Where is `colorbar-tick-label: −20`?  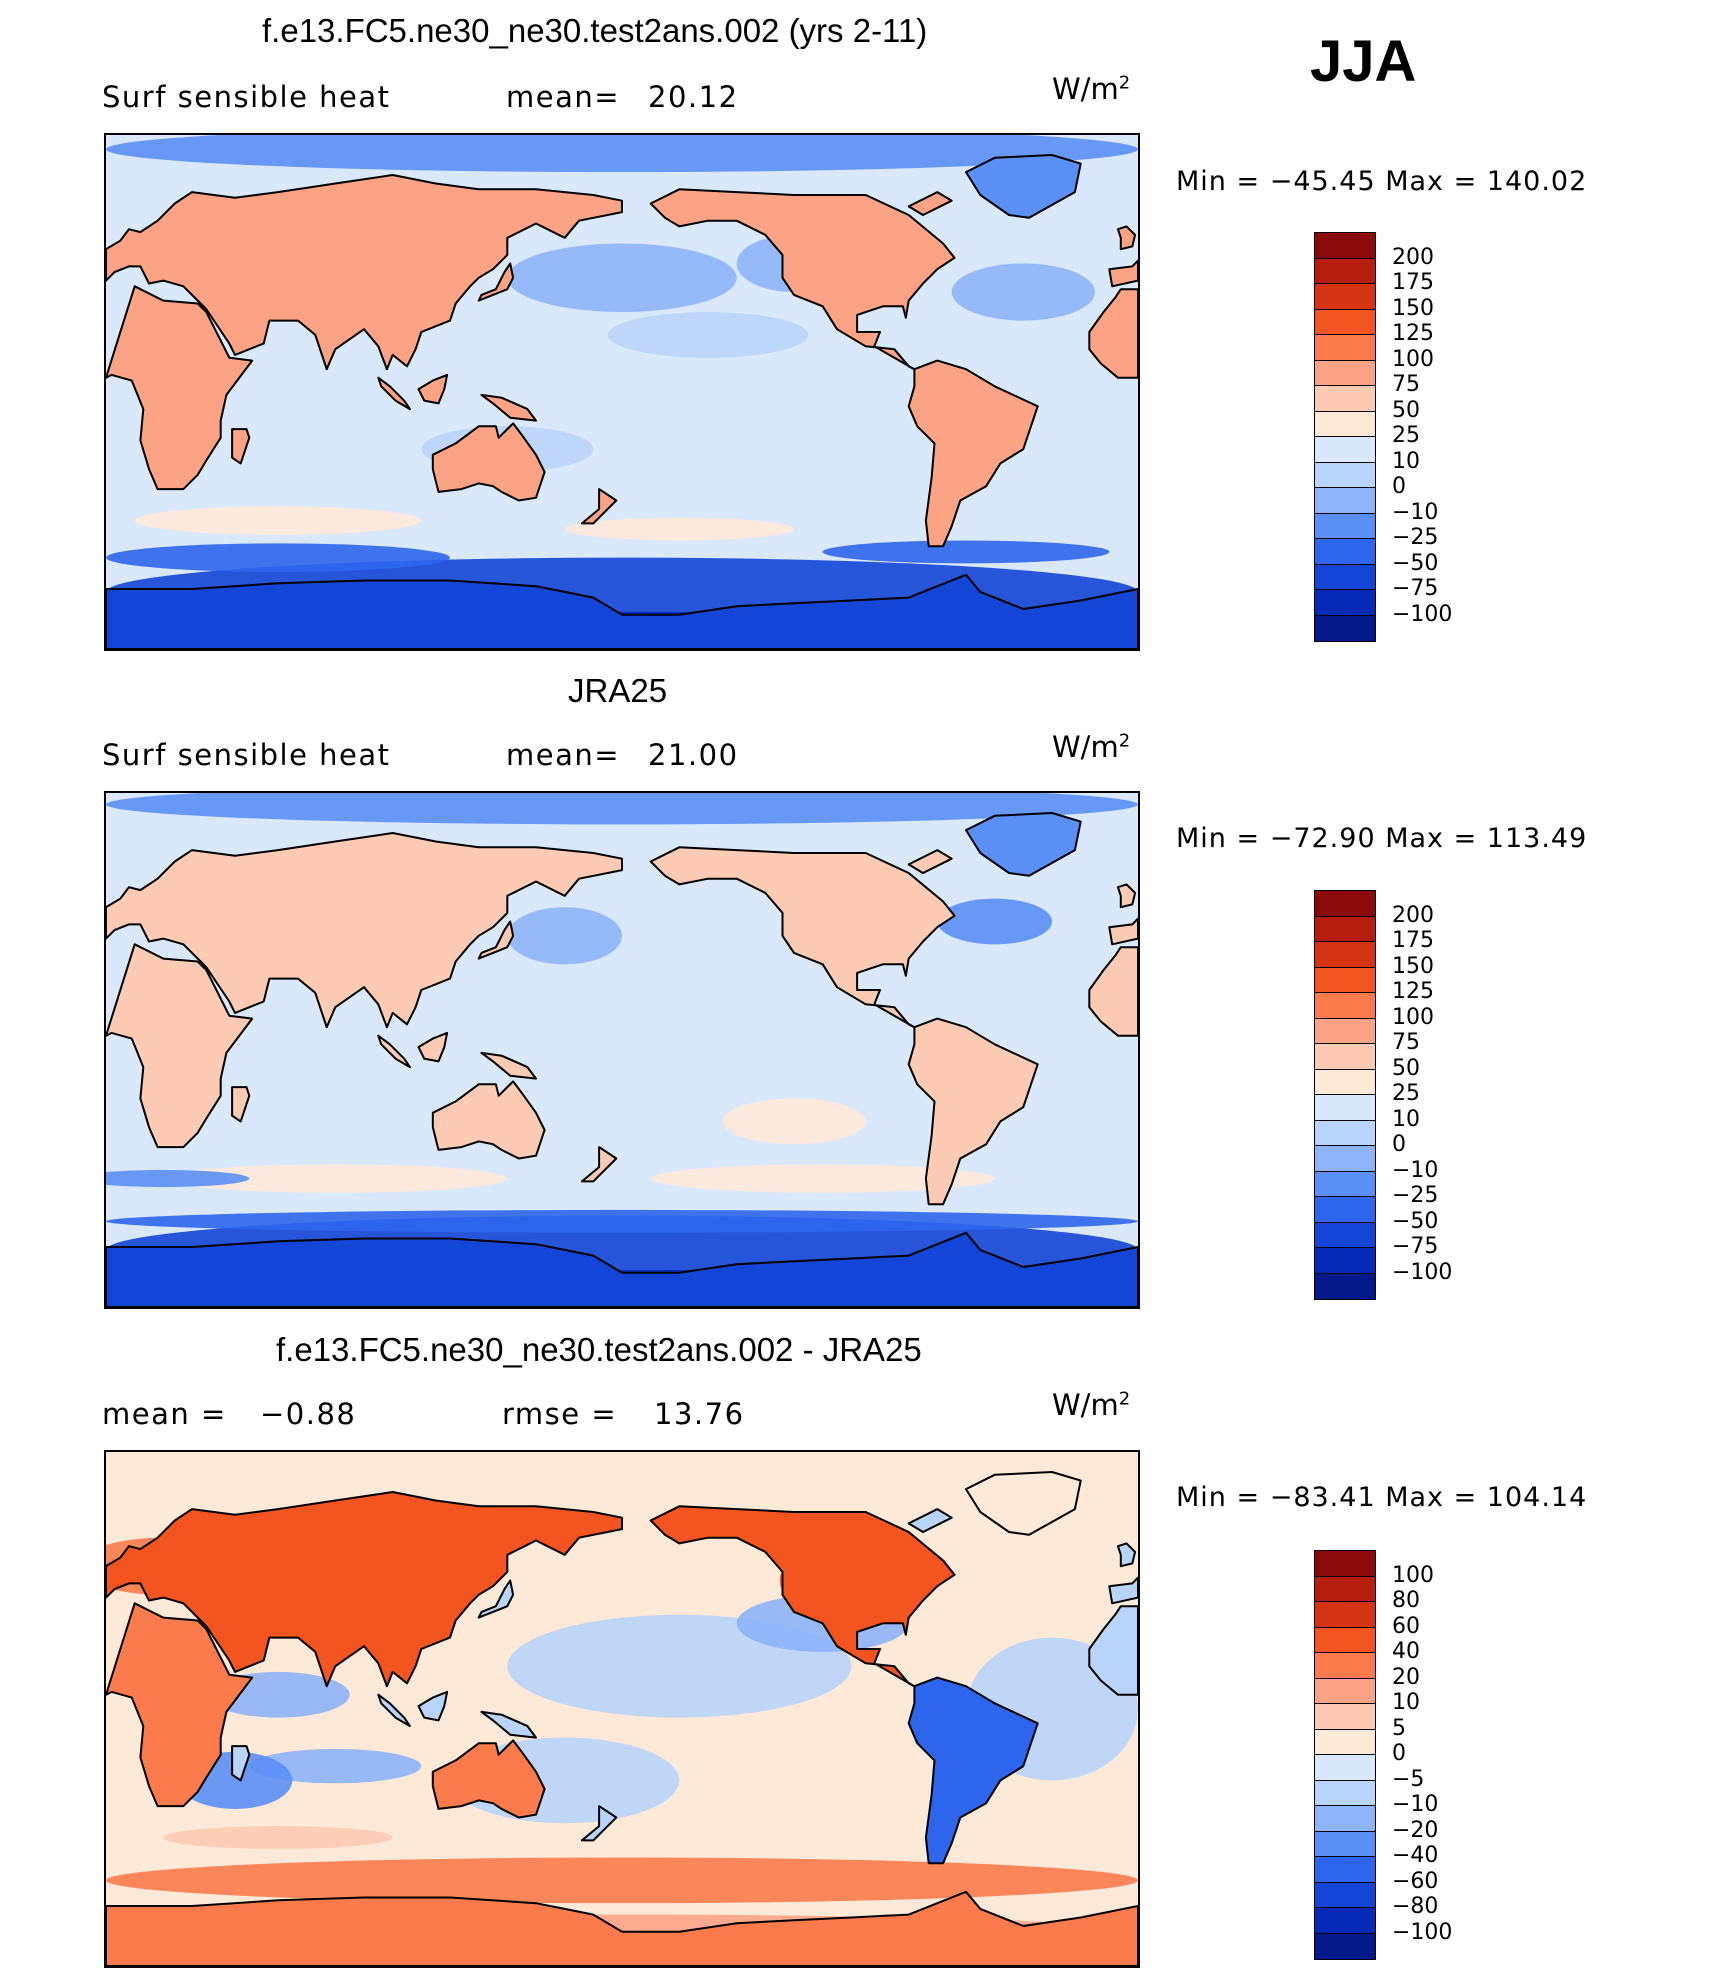 colorbar-tick-label: −20 is located at coordinates (1415, 1830).